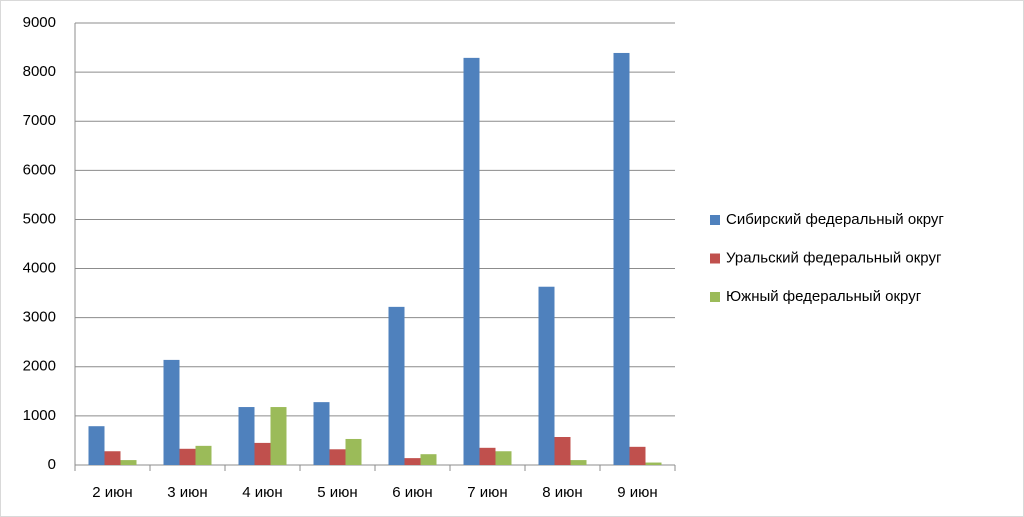 This screenshot has height=517, width=1024. I want to click on y-tick-label: 3000, so click(39, 317).